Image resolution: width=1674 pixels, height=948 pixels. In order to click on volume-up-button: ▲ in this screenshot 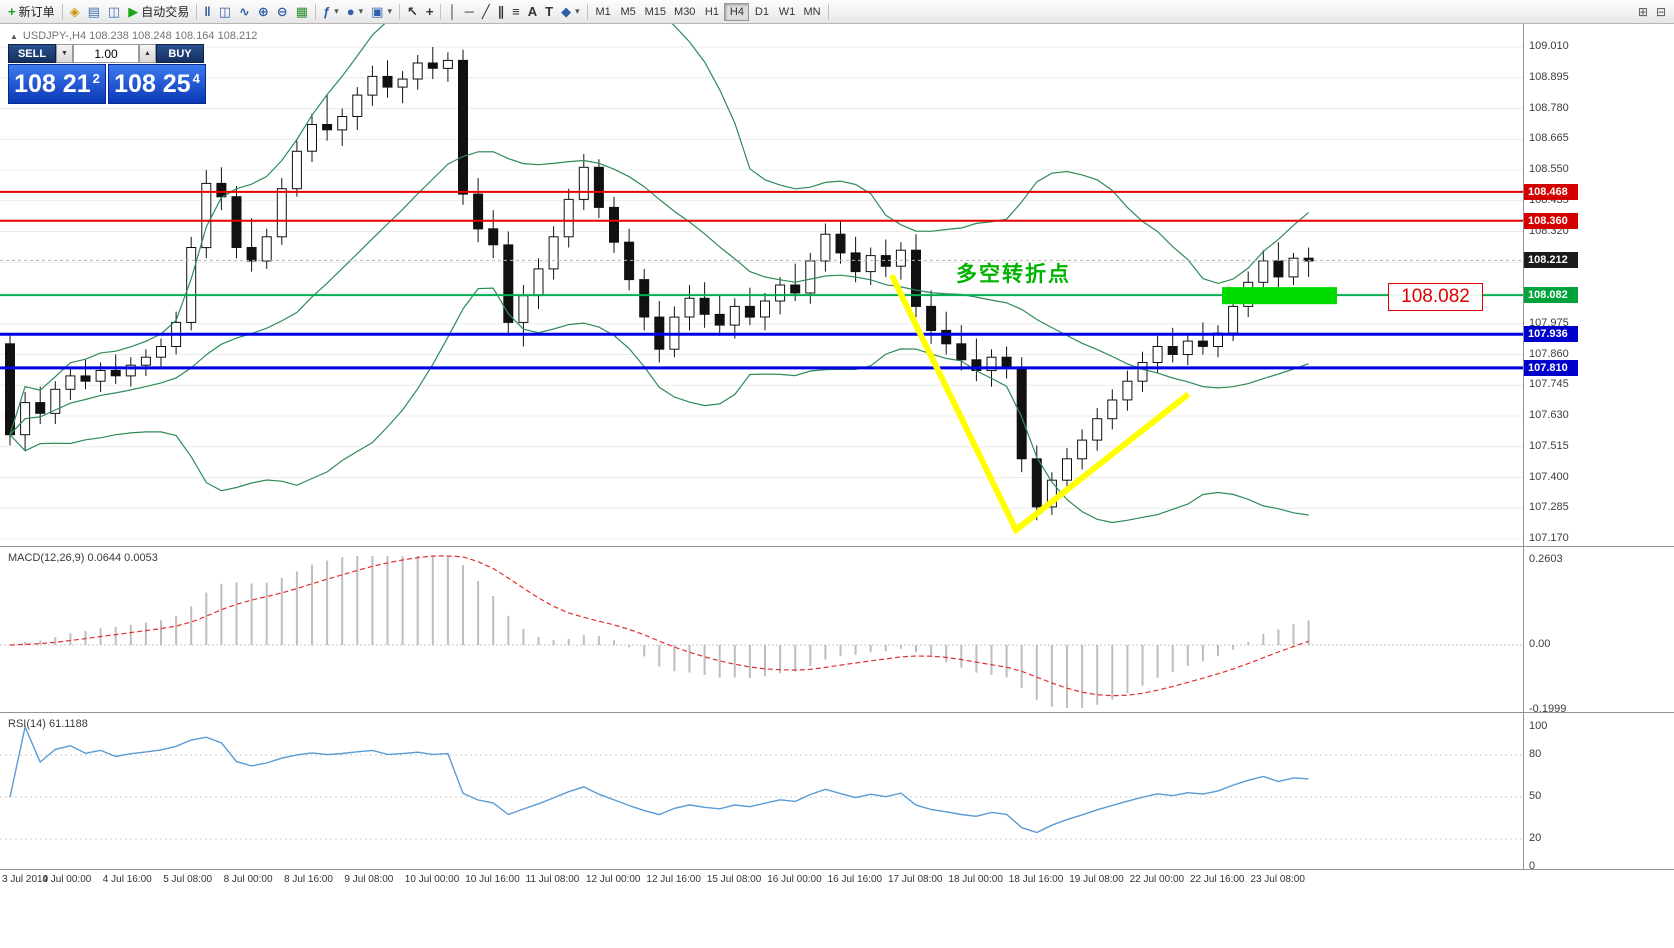, I will do `click(147, 53)`.